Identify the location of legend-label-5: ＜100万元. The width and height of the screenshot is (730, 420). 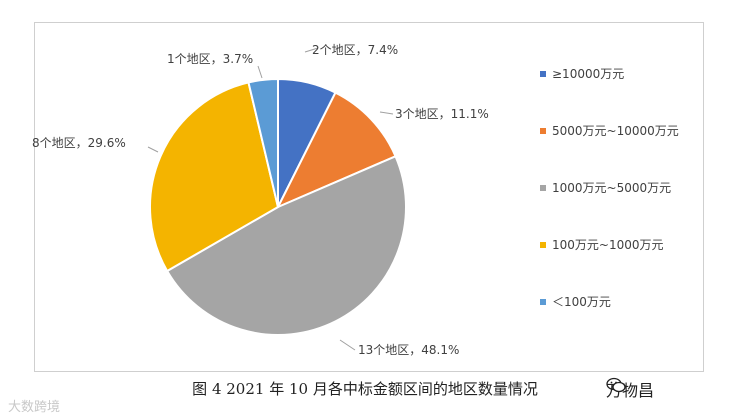
(581, 302).